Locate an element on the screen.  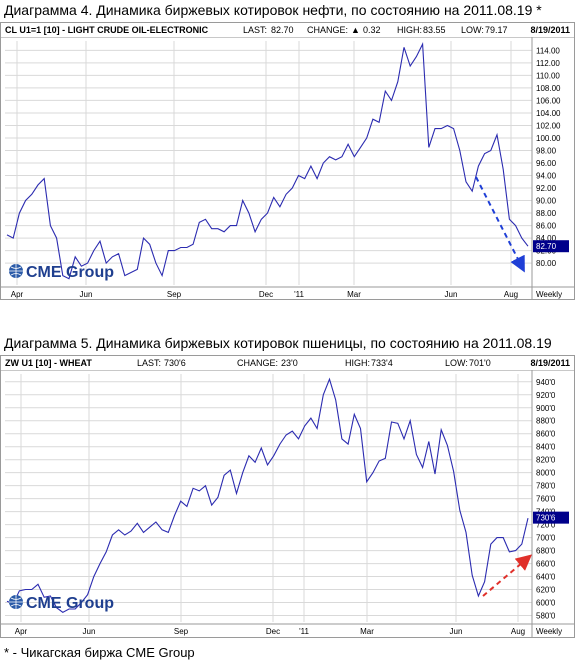
wheat-xtick-label: Mar is located at coordinates (367, 631).